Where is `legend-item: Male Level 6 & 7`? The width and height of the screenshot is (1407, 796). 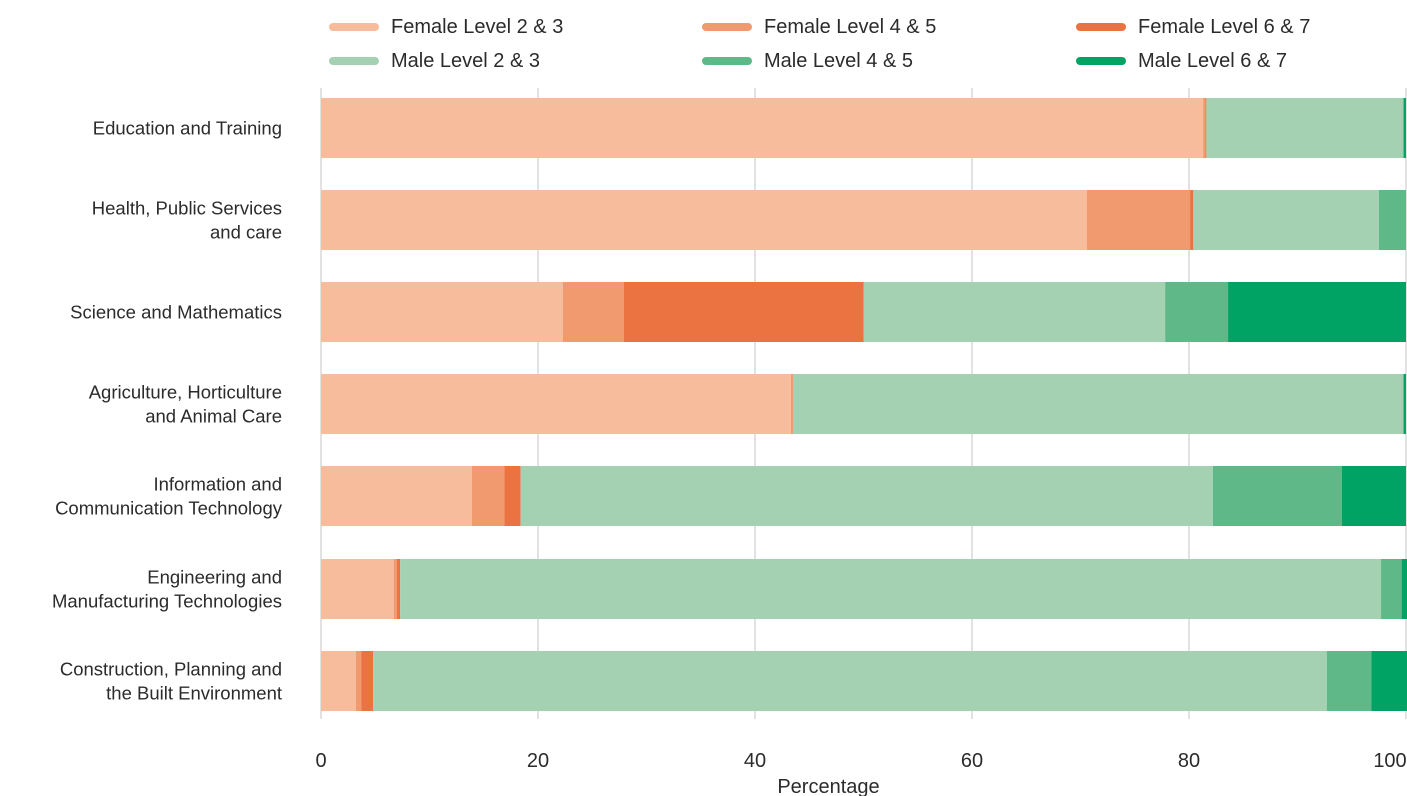
legend-item: Male Level 6 & 7 is located at coordinates (1181, 61).